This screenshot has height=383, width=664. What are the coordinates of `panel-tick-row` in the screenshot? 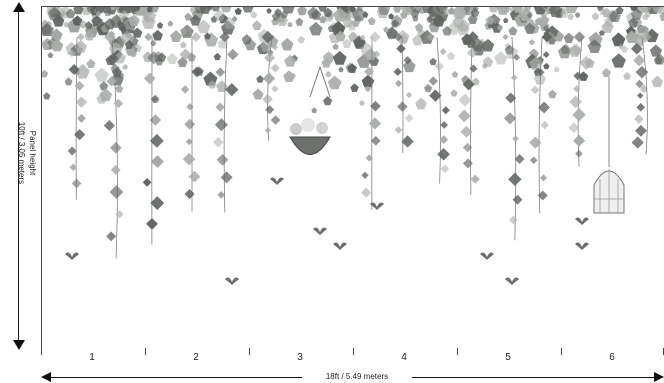 It's located at (352, 352).